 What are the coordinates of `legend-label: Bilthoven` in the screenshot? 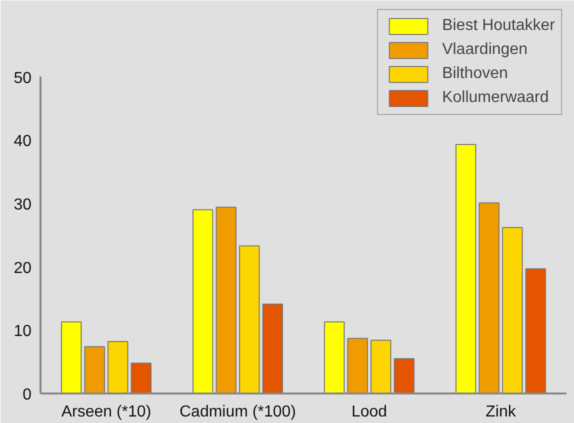 It's located at (475, 74).